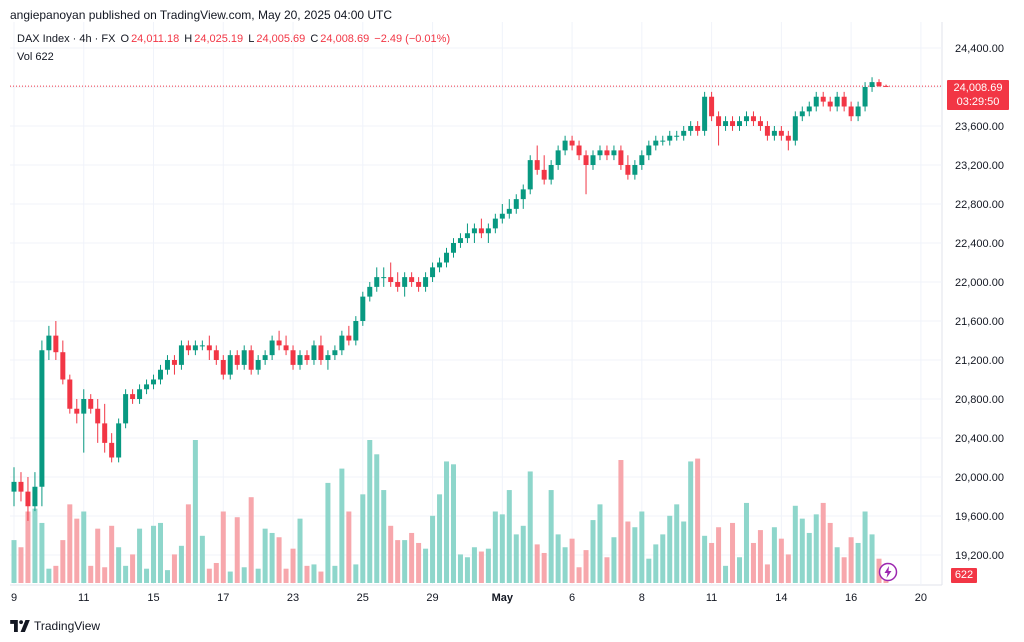 Image resolution: width=1024 pixels, height=642 pixels. Describe the element at coordinates (642, 598) in the screenshot. I see `x-tick-label: 8` at that location.